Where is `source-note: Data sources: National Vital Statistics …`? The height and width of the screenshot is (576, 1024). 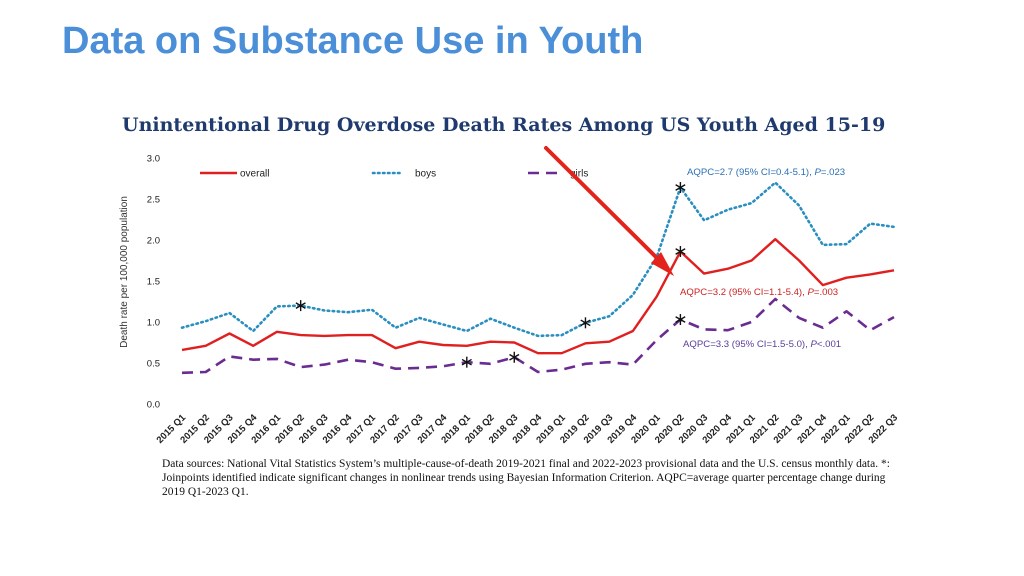 source-note: Data sources: National Vital Statistics … is located at coordinates (526, 478).